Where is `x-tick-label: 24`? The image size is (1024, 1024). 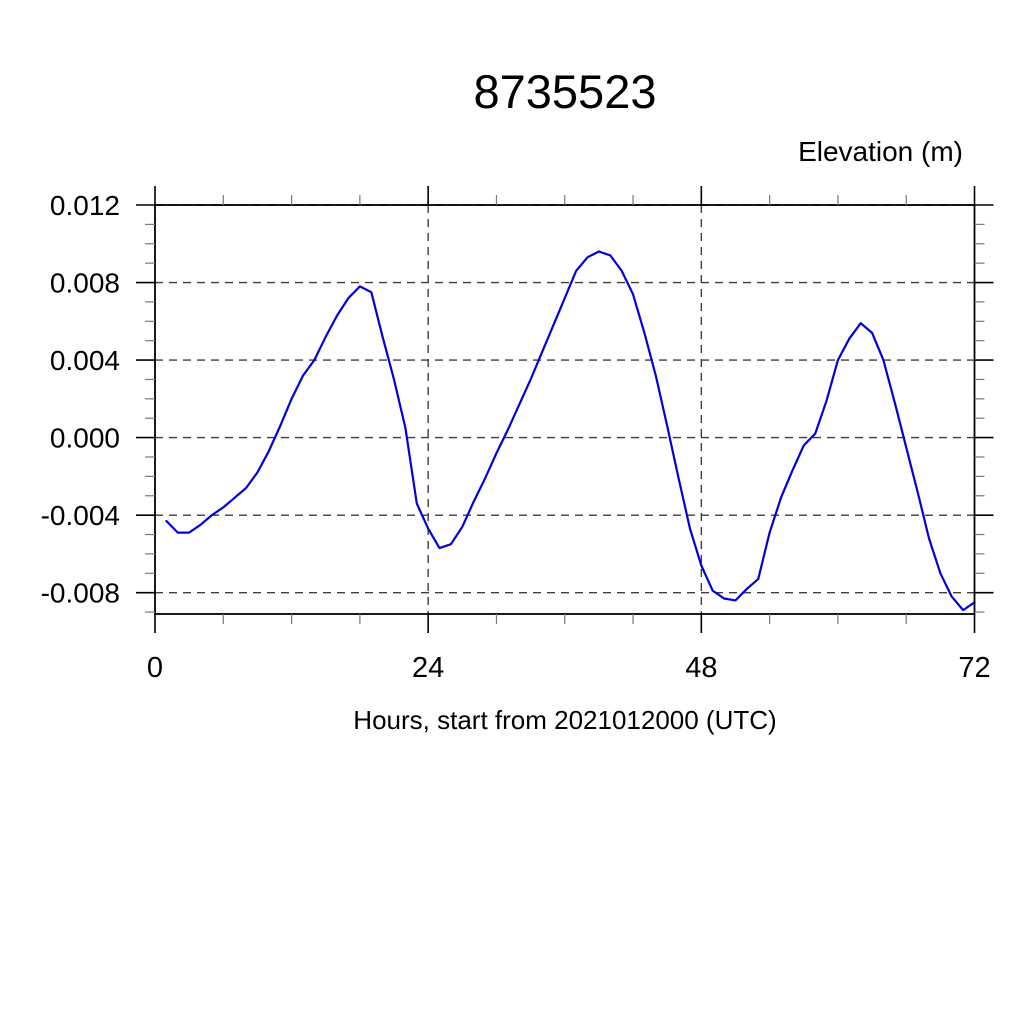
x-tick-label: 24 is located at coordinates (428, 668).